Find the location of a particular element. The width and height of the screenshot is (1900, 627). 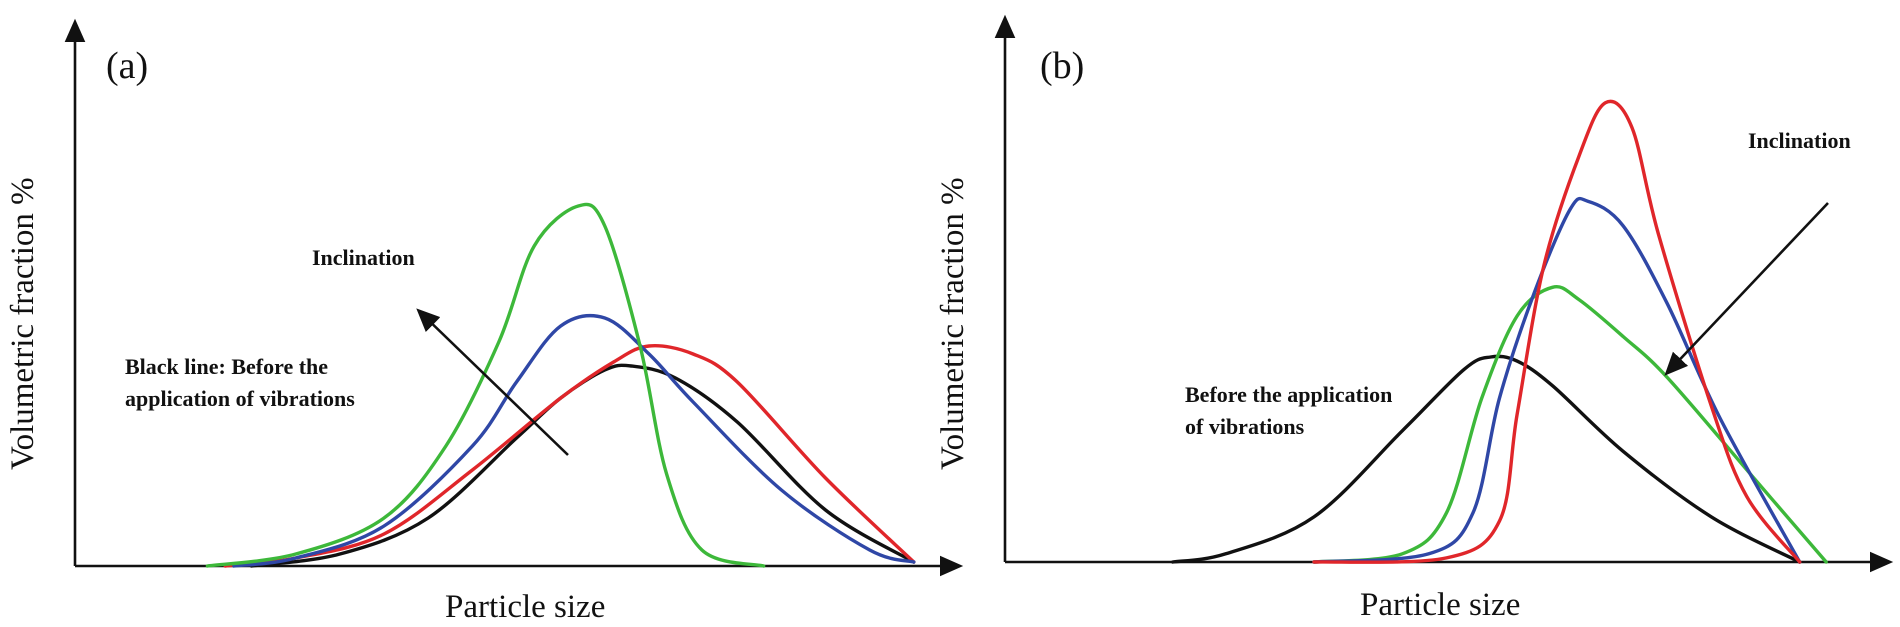

panel-b-label: (b) is located at coordinates (1062, 66).